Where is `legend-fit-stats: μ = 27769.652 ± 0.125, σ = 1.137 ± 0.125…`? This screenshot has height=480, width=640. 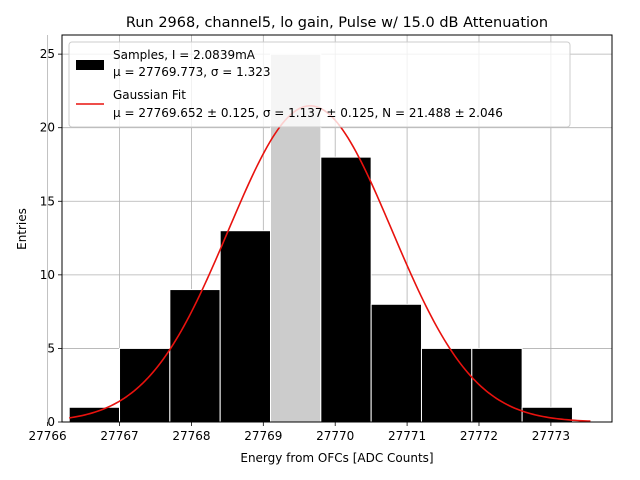
legend-fit-stats: μ = 27769.652 ± 0.125, σ = 1.137 ± 0.125… is located at coordinates (308, 113).